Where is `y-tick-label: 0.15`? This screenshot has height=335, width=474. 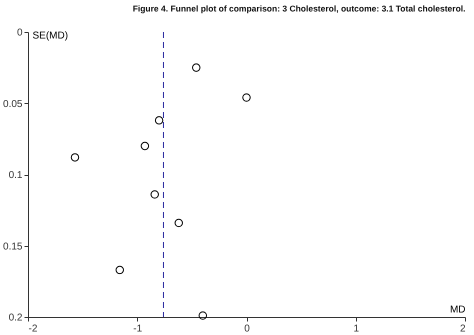
y-tick-label: 0.15 is located at coordinates (13, 246).